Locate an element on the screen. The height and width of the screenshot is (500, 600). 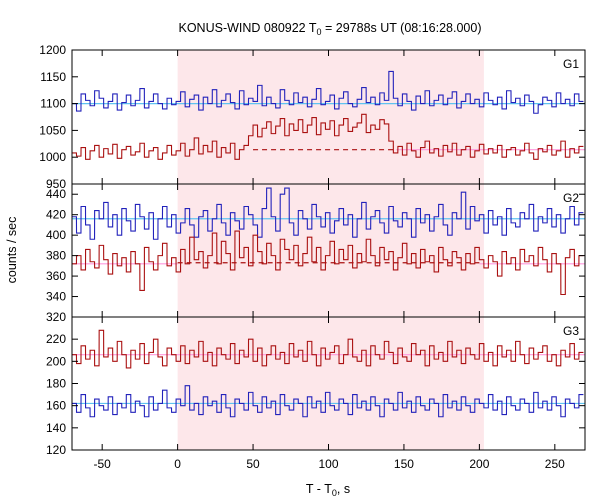
y-tick-label: 440 is located at coordinates (56, 194).